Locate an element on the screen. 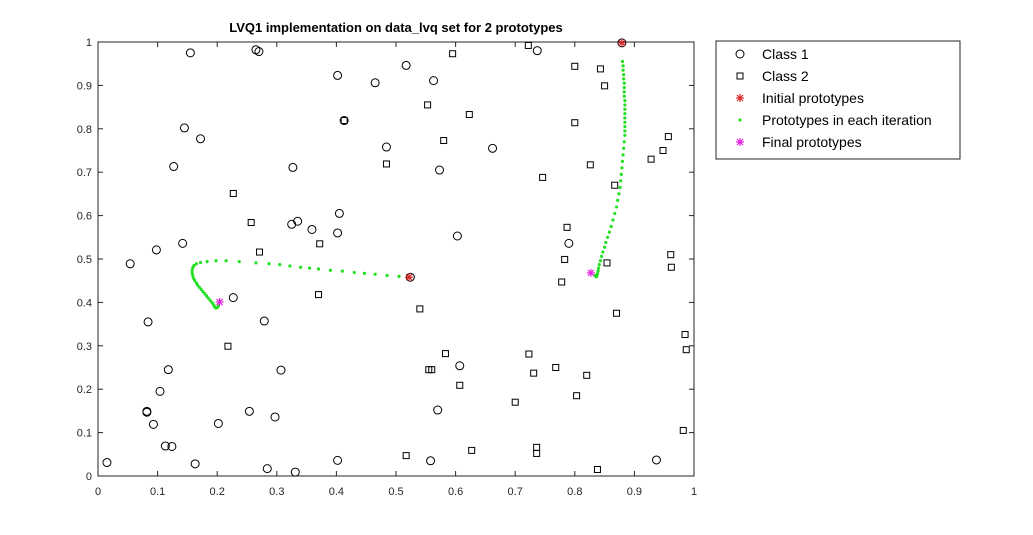 This screenshot has height=535, width=1033. legend-label: Final prototypes is located at coordinates (812, 142).